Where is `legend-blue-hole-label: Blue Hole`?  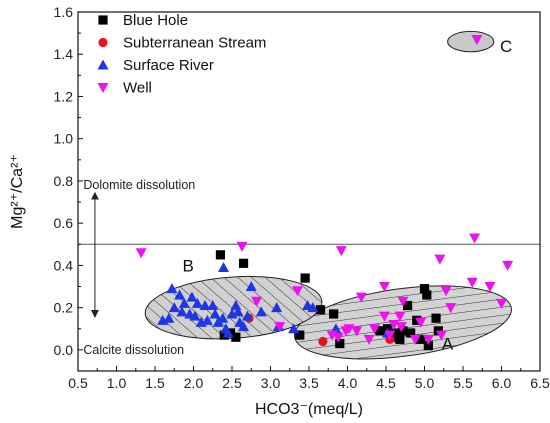
legend-blue-hole-label: Blue Hole is located at coordinates (155, 20).